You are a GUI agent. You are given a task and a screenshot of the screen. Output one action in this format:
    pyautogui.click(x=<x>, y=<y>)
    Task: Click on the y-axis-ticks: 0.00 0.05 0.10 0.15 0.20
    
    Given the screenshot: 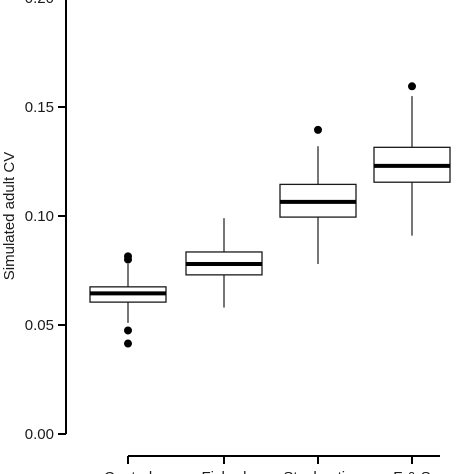 What is the action you would take?
    pyautogui.click(x=45, y=221)
    